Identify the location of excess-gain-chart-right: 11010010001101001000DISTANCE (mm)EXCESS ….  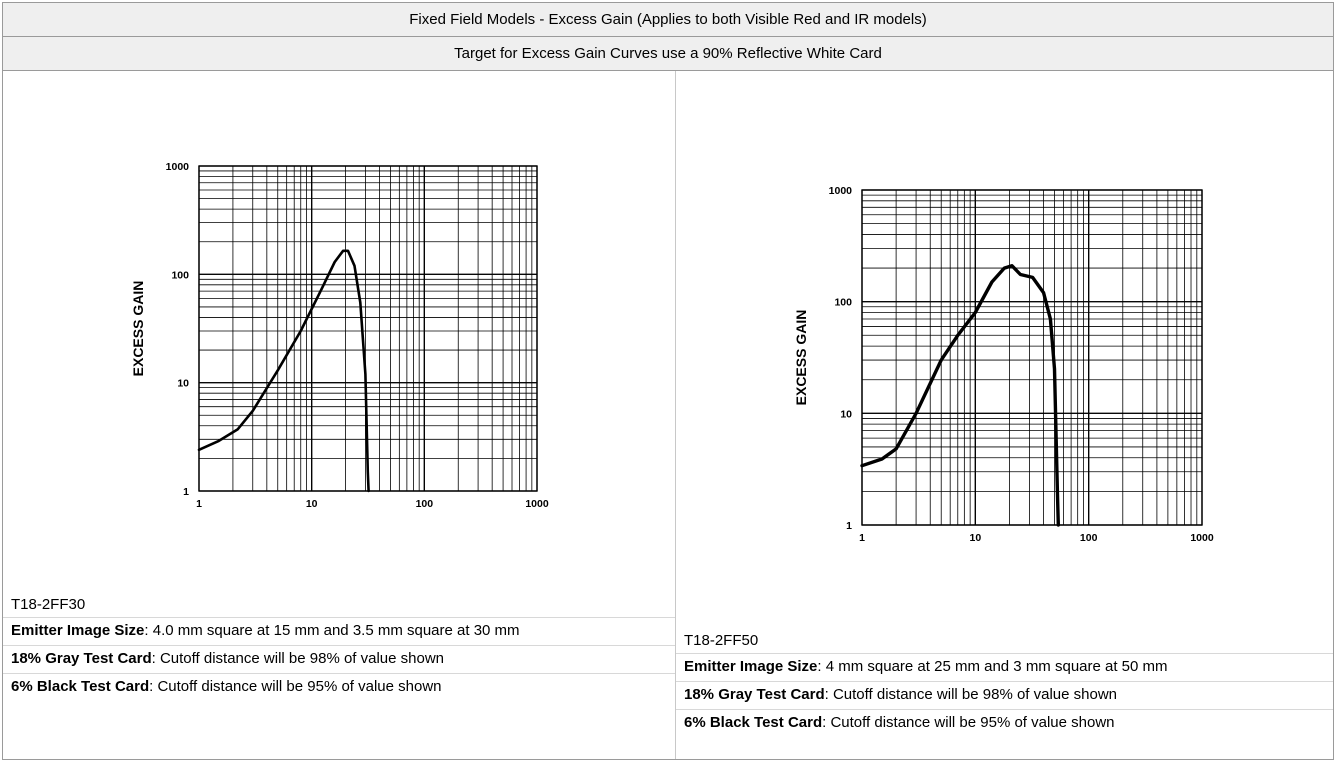
(1003, 363).